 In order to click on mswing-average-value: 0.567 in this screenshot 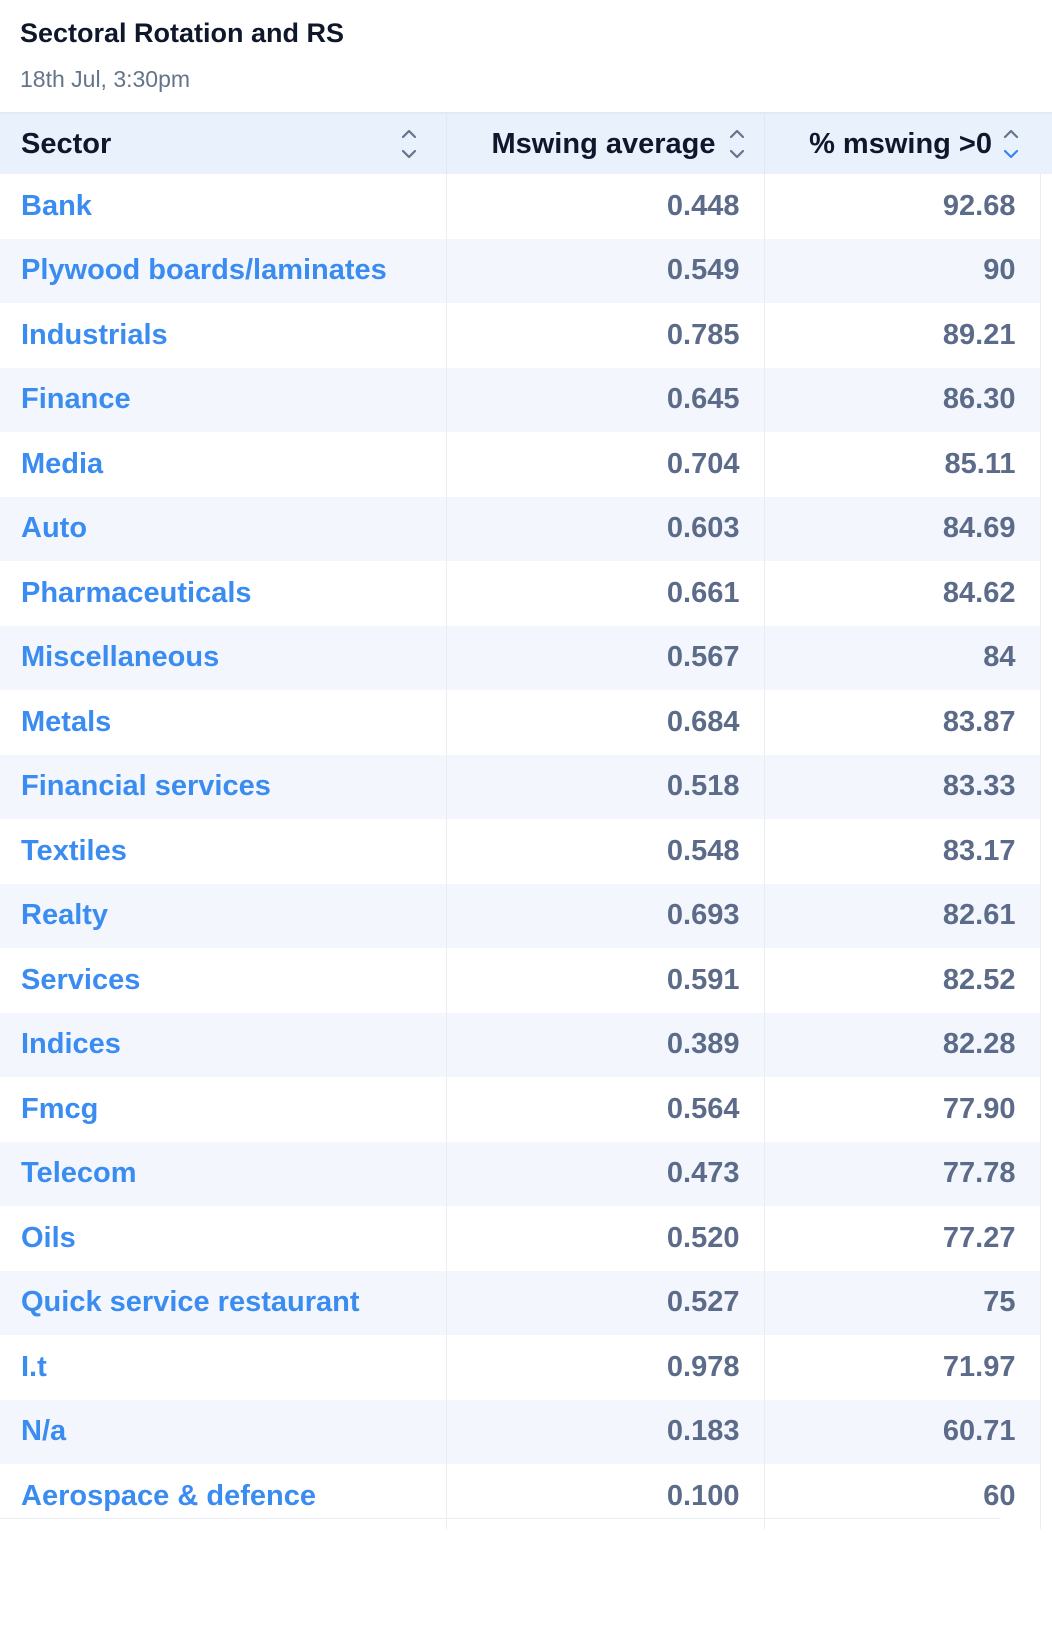, I will do `click(604, 657)`.